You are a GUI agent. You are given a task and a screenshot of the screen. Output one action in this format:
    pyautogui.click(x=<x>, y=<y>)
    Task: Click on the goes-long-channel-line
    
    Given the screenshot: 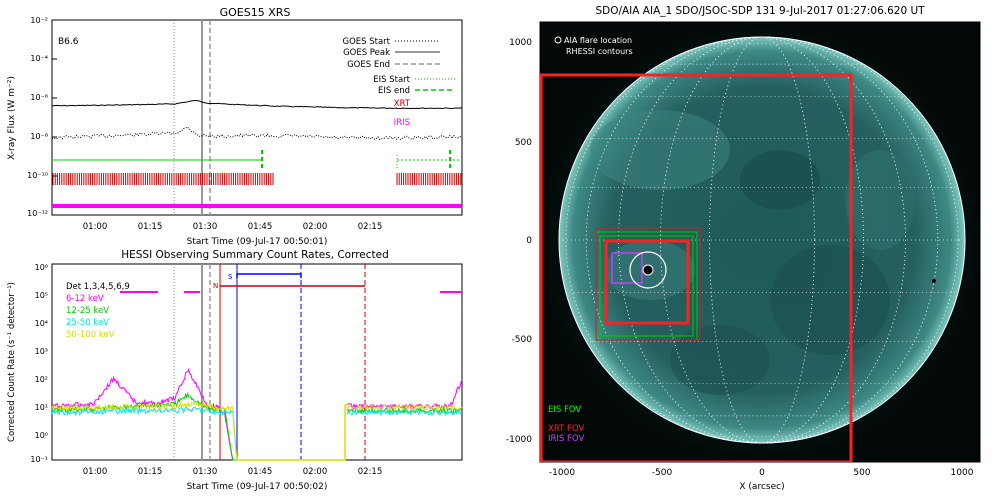 What is the action you would take?
    pyautogui.click(x=257, y=105)
    